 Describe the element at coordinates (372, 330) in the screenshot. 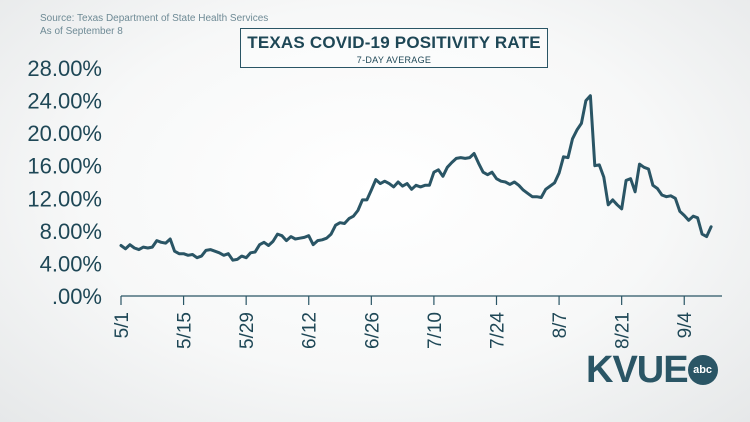

I see `x-tick-label: 6/26` at that location.